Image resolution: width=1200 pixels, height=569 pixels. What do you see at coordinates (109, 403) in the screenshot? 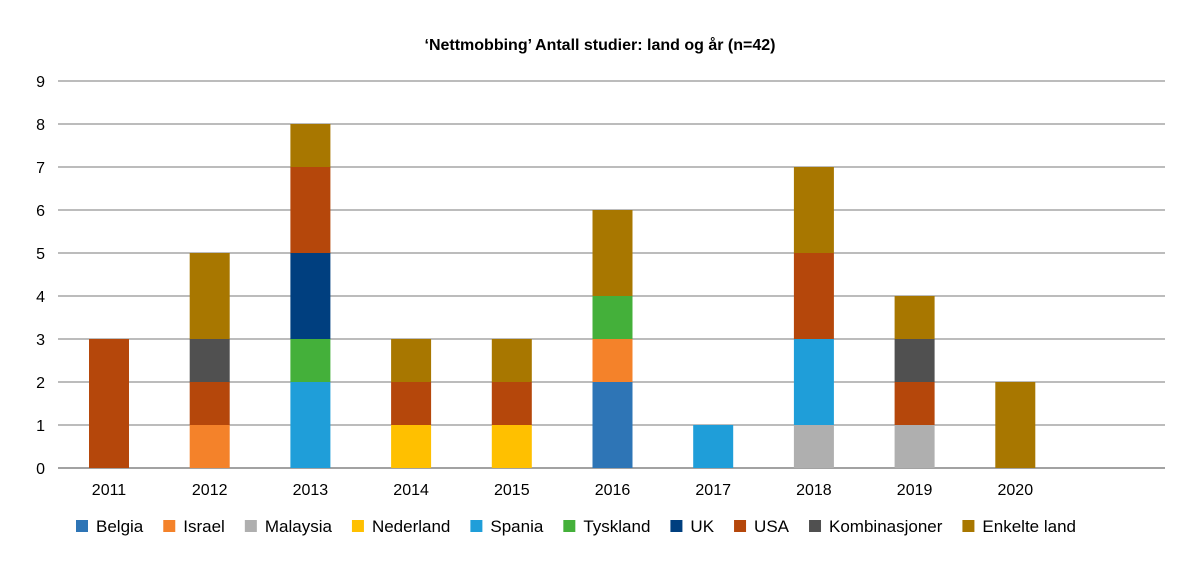
I see `bar-segment-usa-2011` at bounding box center [109, 403].